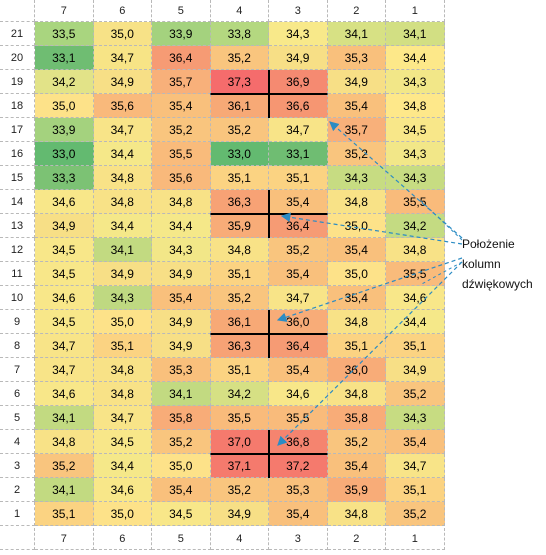 The width and height of the screenshot is (546, 555). Describe the element at coordinates (17, 490) in the screenshot. I see `row-label: 2` at that location.